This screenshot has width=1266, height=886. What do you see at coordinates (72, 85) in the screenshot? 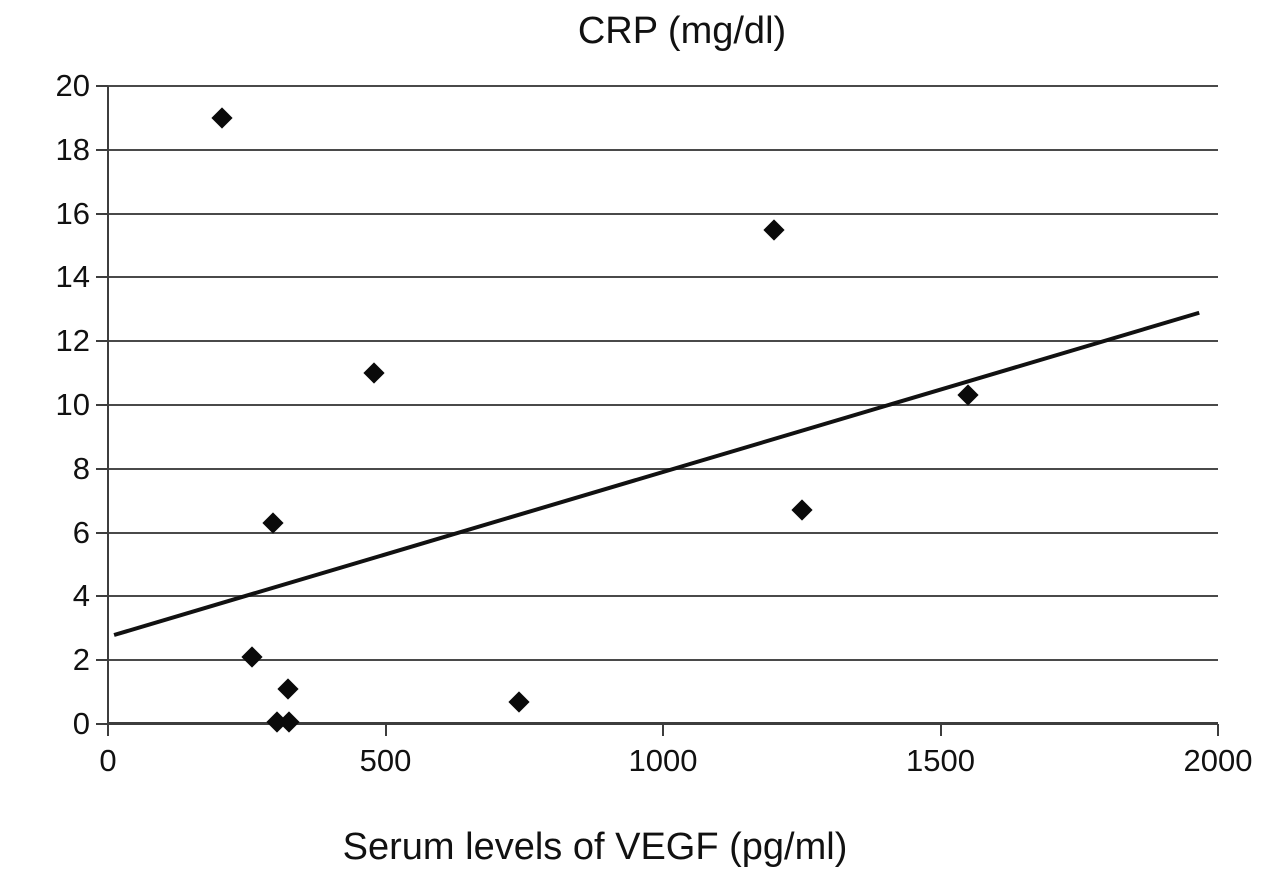
I see `y-tick-label: 20` at bounding box center [72, 85].